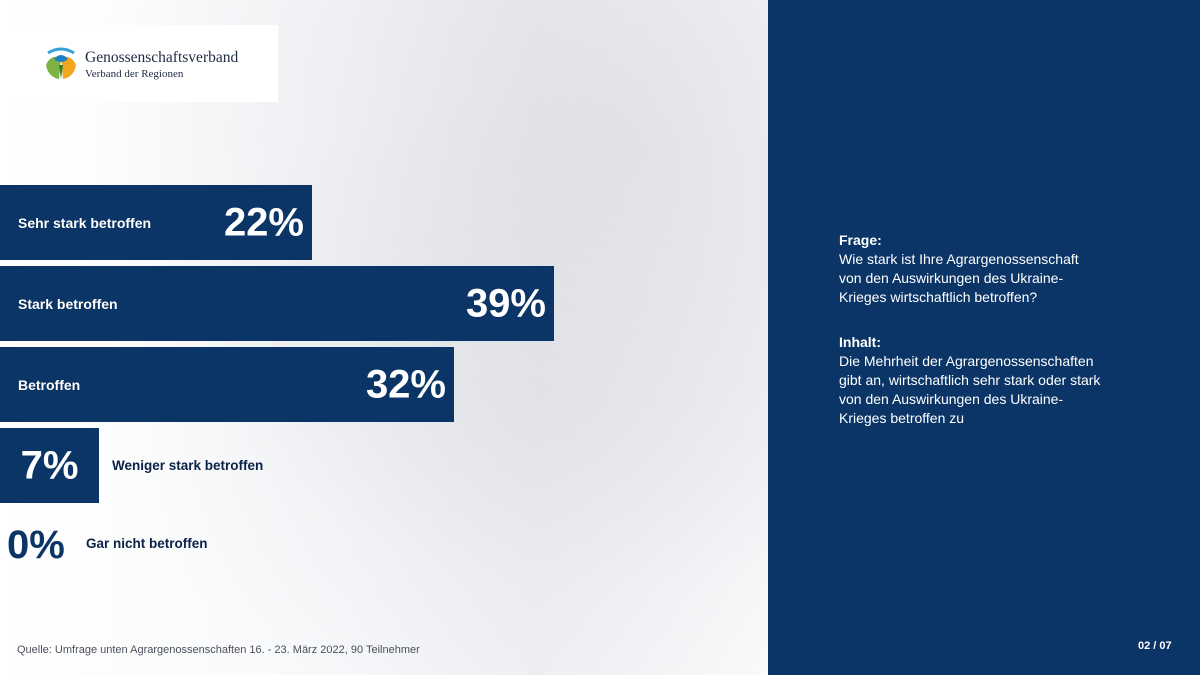 The width and height of the screenshot is (1200, 675). Describe the element at coordinates (263, 222) in the screenshot. I see `bar-value-label: 22%` at that location.